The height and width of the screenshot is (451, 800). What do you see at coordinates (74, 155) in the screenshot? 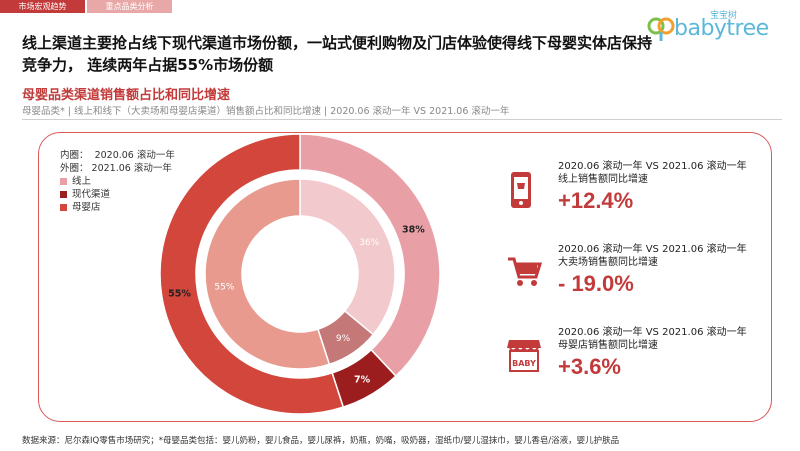
I see `legend-inner-label: 内圈：` at bounding box center [74, 155].